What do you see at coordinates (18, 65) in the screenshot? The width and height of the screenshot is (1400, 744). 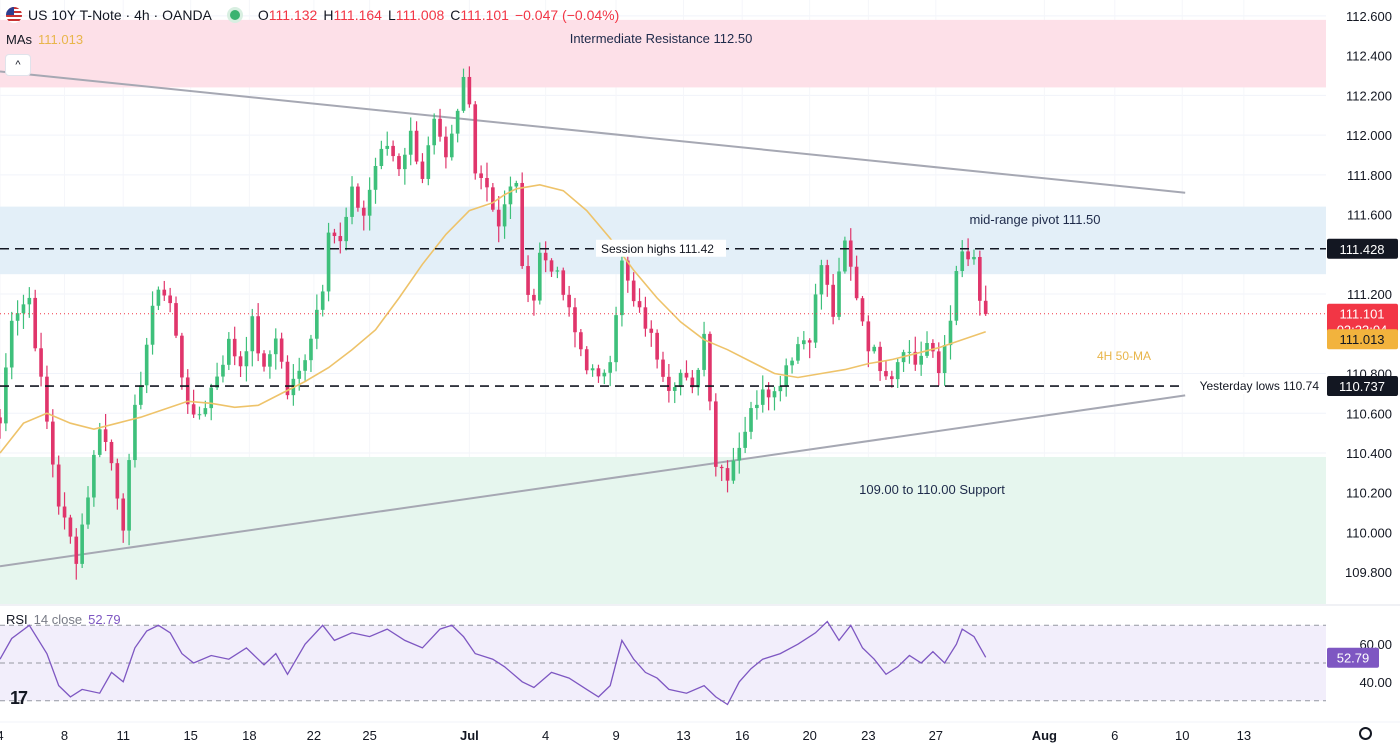 I see `chevron-up-icon: ^` at bounding box center [18, 65].